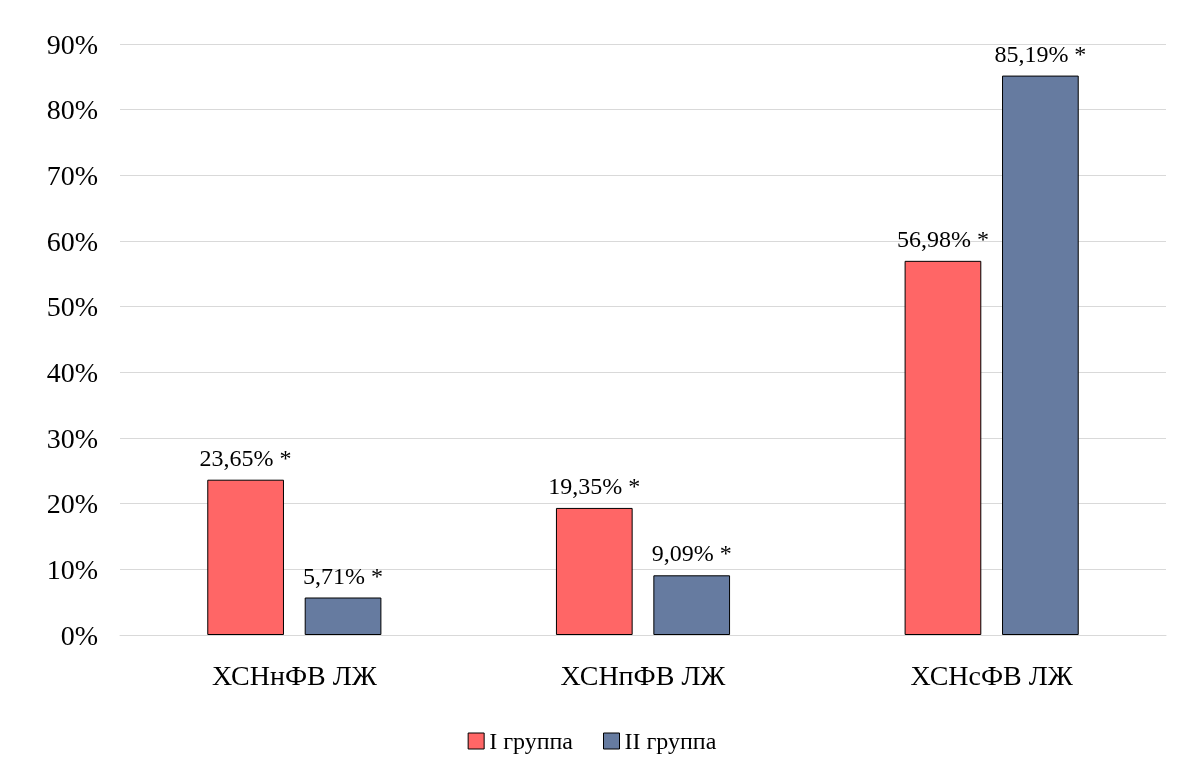 The image size is (1184, 772). I want to click on y-tick-label: 90%, so click(72, 44).